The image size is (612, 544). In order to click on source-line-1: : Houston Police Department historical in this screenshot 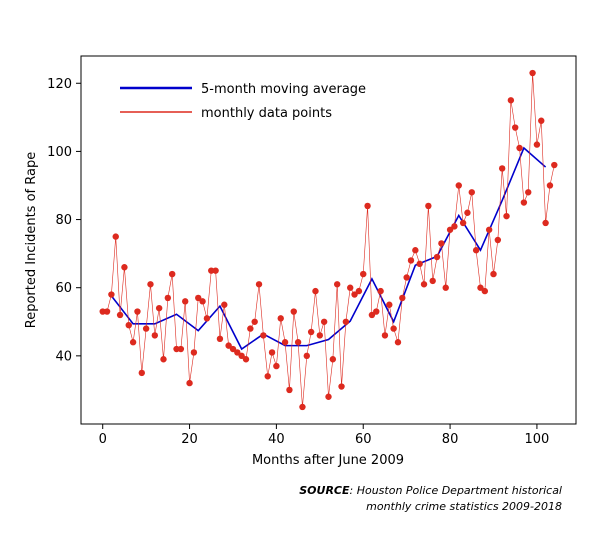, I will do `click(456, 490)`.